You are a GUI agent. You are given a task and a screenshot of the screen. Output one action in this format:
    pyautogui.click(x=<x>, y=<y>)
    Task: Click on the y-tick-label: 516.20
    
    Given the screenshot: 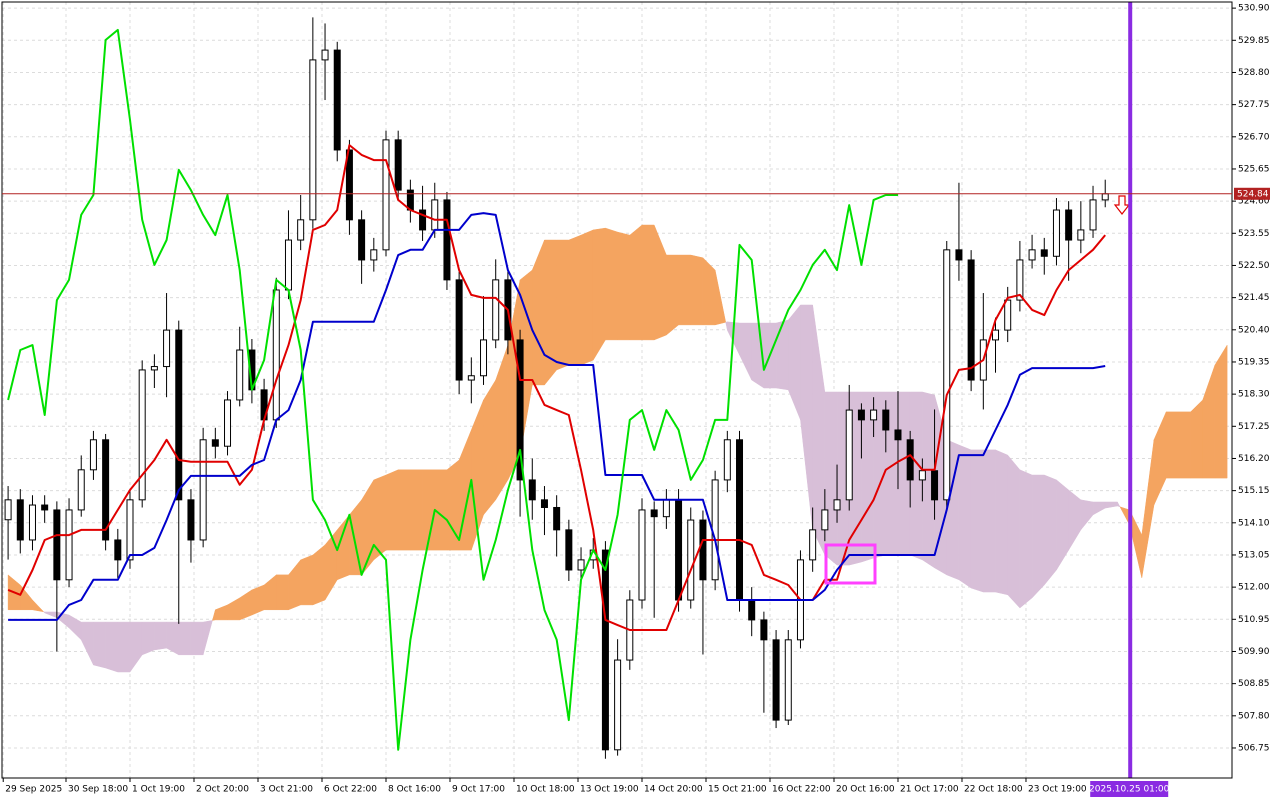 What is the action you would take?
    pyautogui.click(x=1254, y=459)
    